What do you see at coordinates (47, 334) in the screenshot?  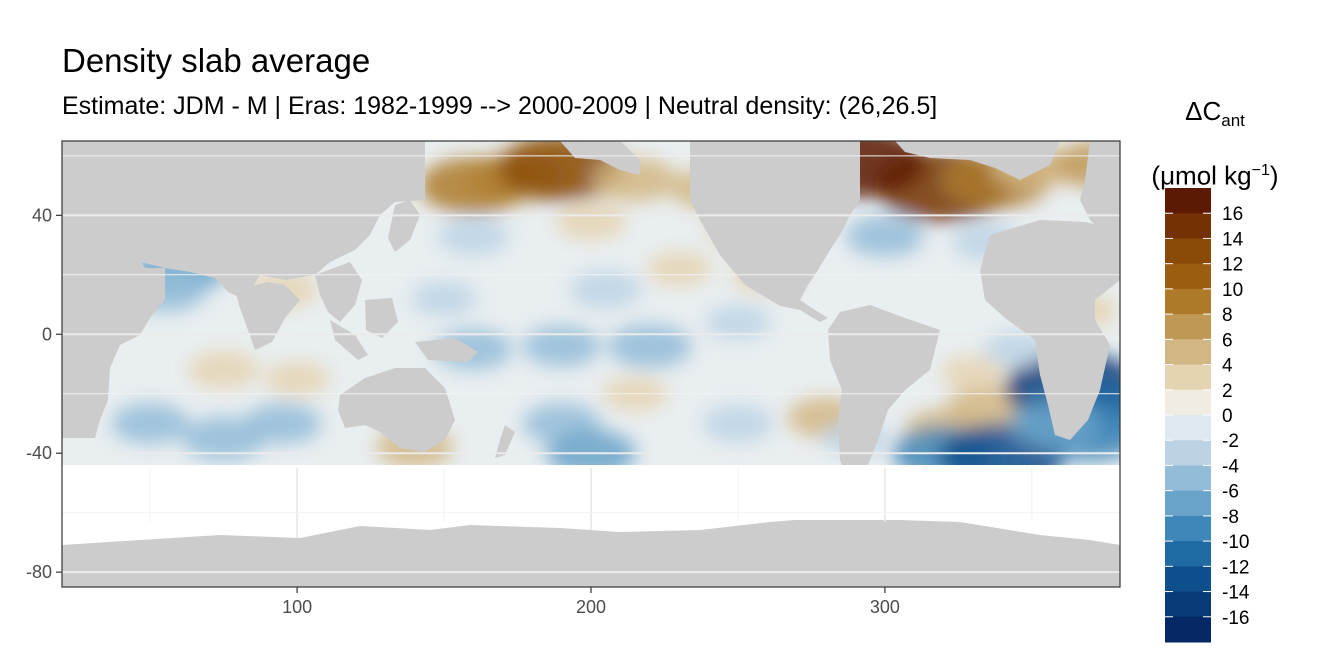 I see `y-tick-label: 0` at bounding box center [47, 334].